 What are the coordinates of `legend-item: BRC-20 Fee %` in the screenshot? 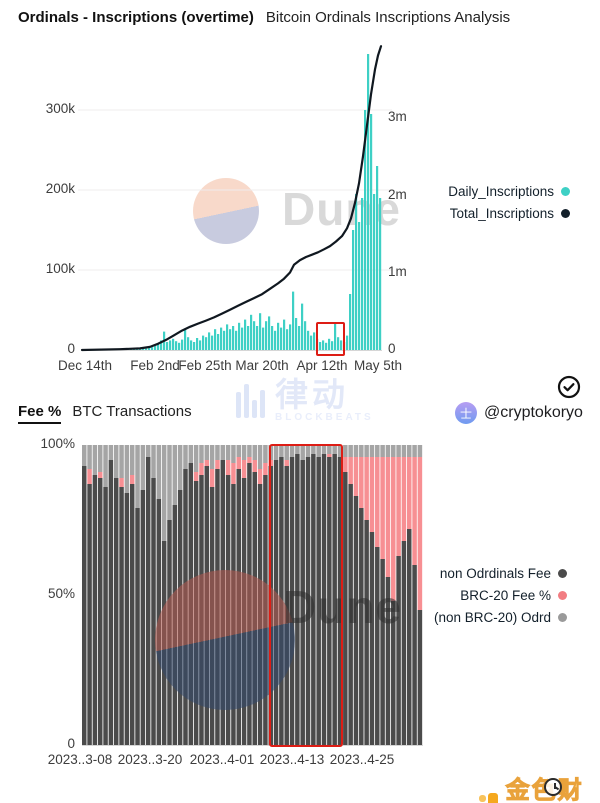 It's located at (500, 595).